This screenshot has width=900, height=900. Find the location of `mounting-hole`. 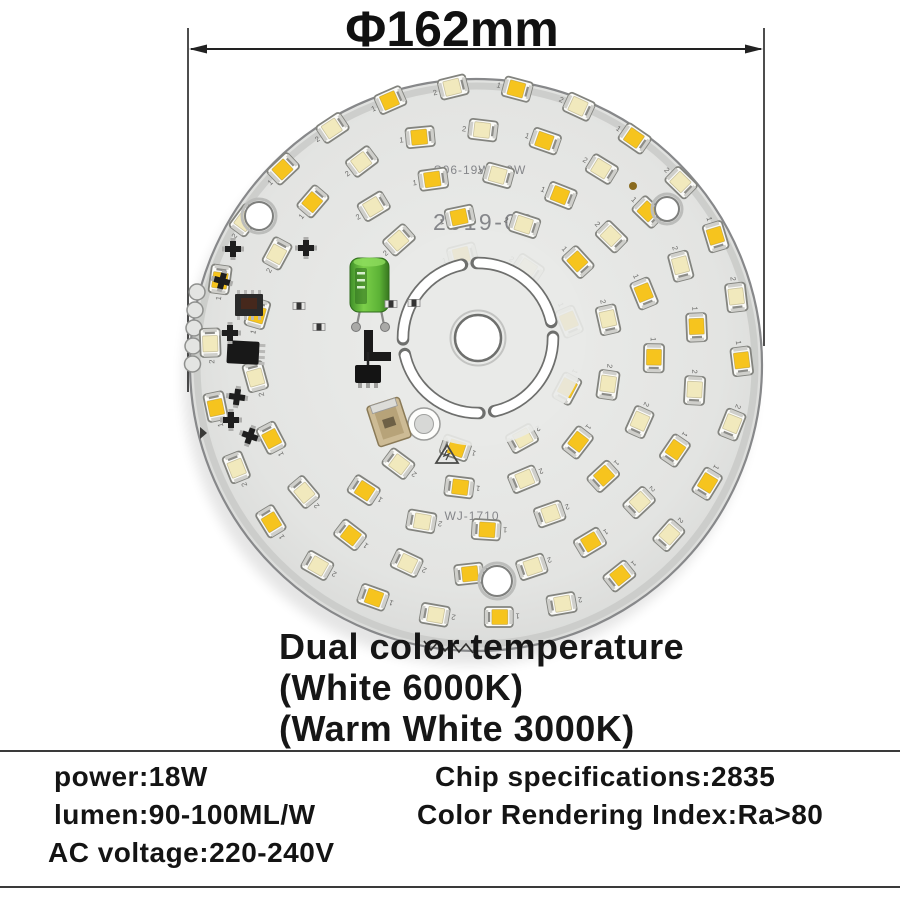

mounting-hole is located at coordinates (667, 209).